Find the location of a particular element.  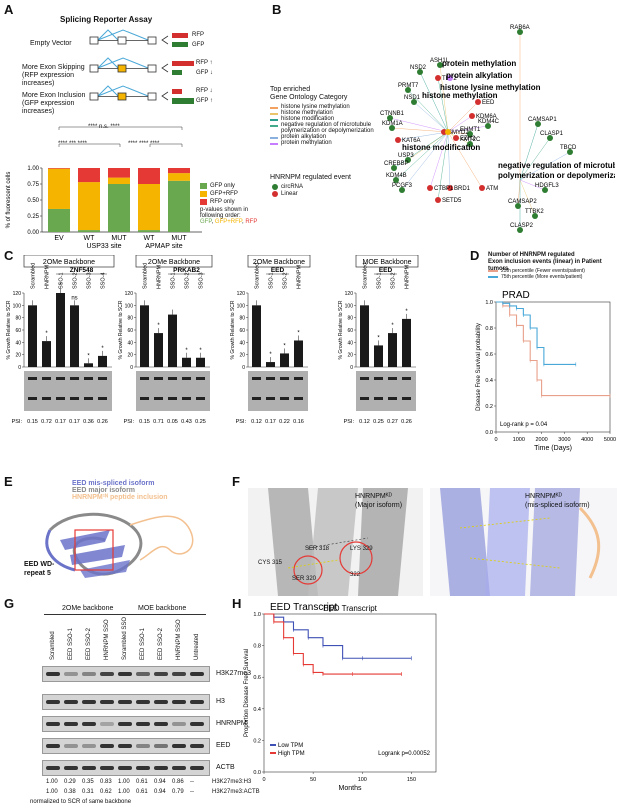

g-quant-value: 0.29 is located at coordinates (70, 782).